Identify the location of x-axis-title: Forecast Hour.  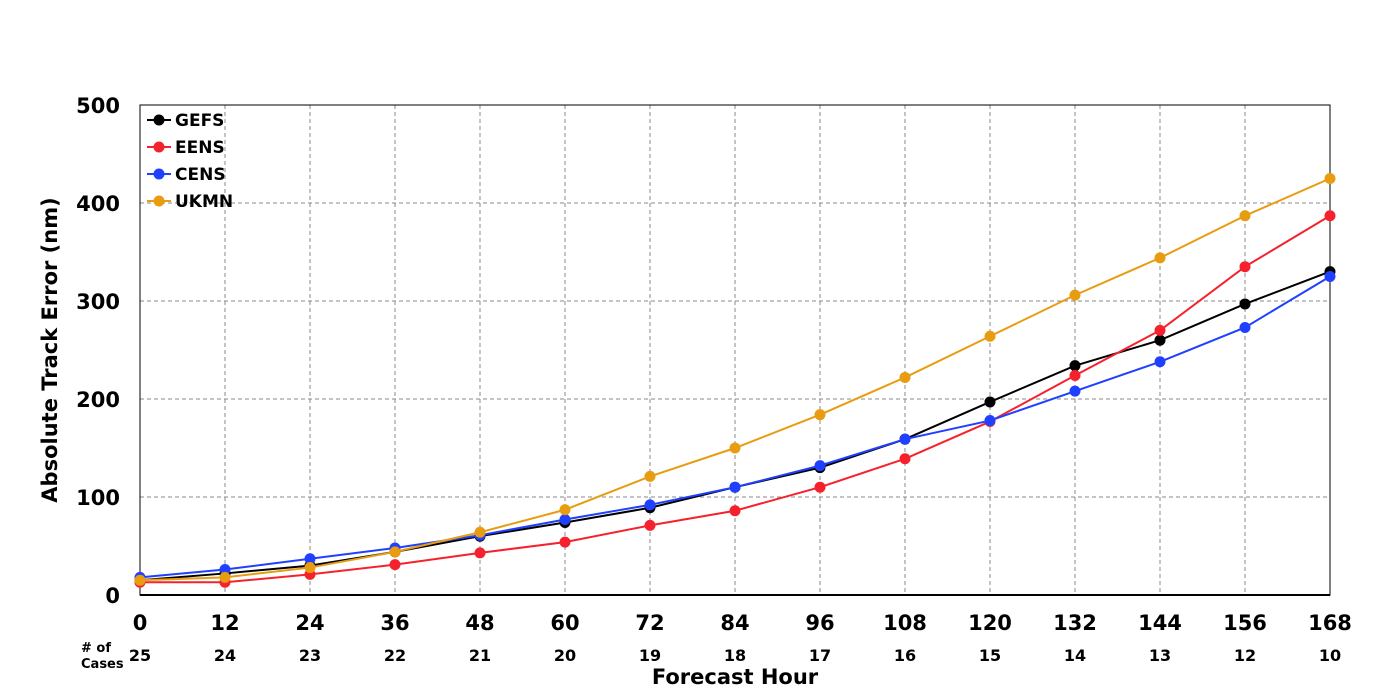
(735, 677).